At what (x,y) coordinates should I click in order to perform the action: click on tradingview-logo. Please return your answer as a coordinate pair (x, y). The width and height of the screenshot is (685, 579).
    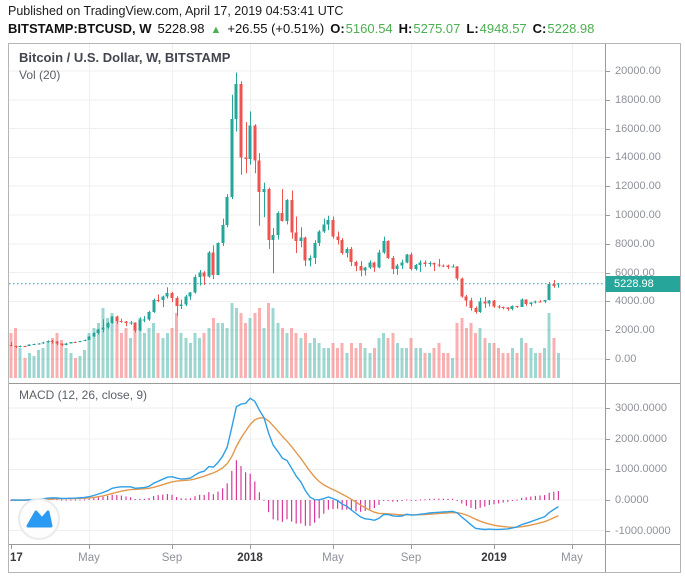
    Looking at the image, I should click on (39, 519).